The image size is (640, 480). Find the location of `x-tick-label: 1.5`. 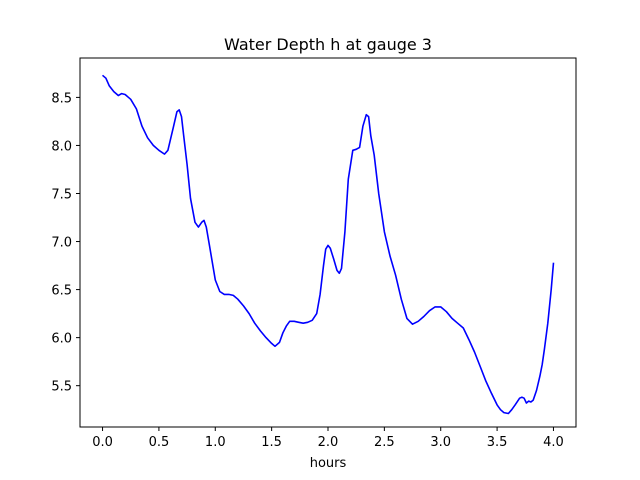

x-tick-label: 1.5 is located at coordinates (271, 442).